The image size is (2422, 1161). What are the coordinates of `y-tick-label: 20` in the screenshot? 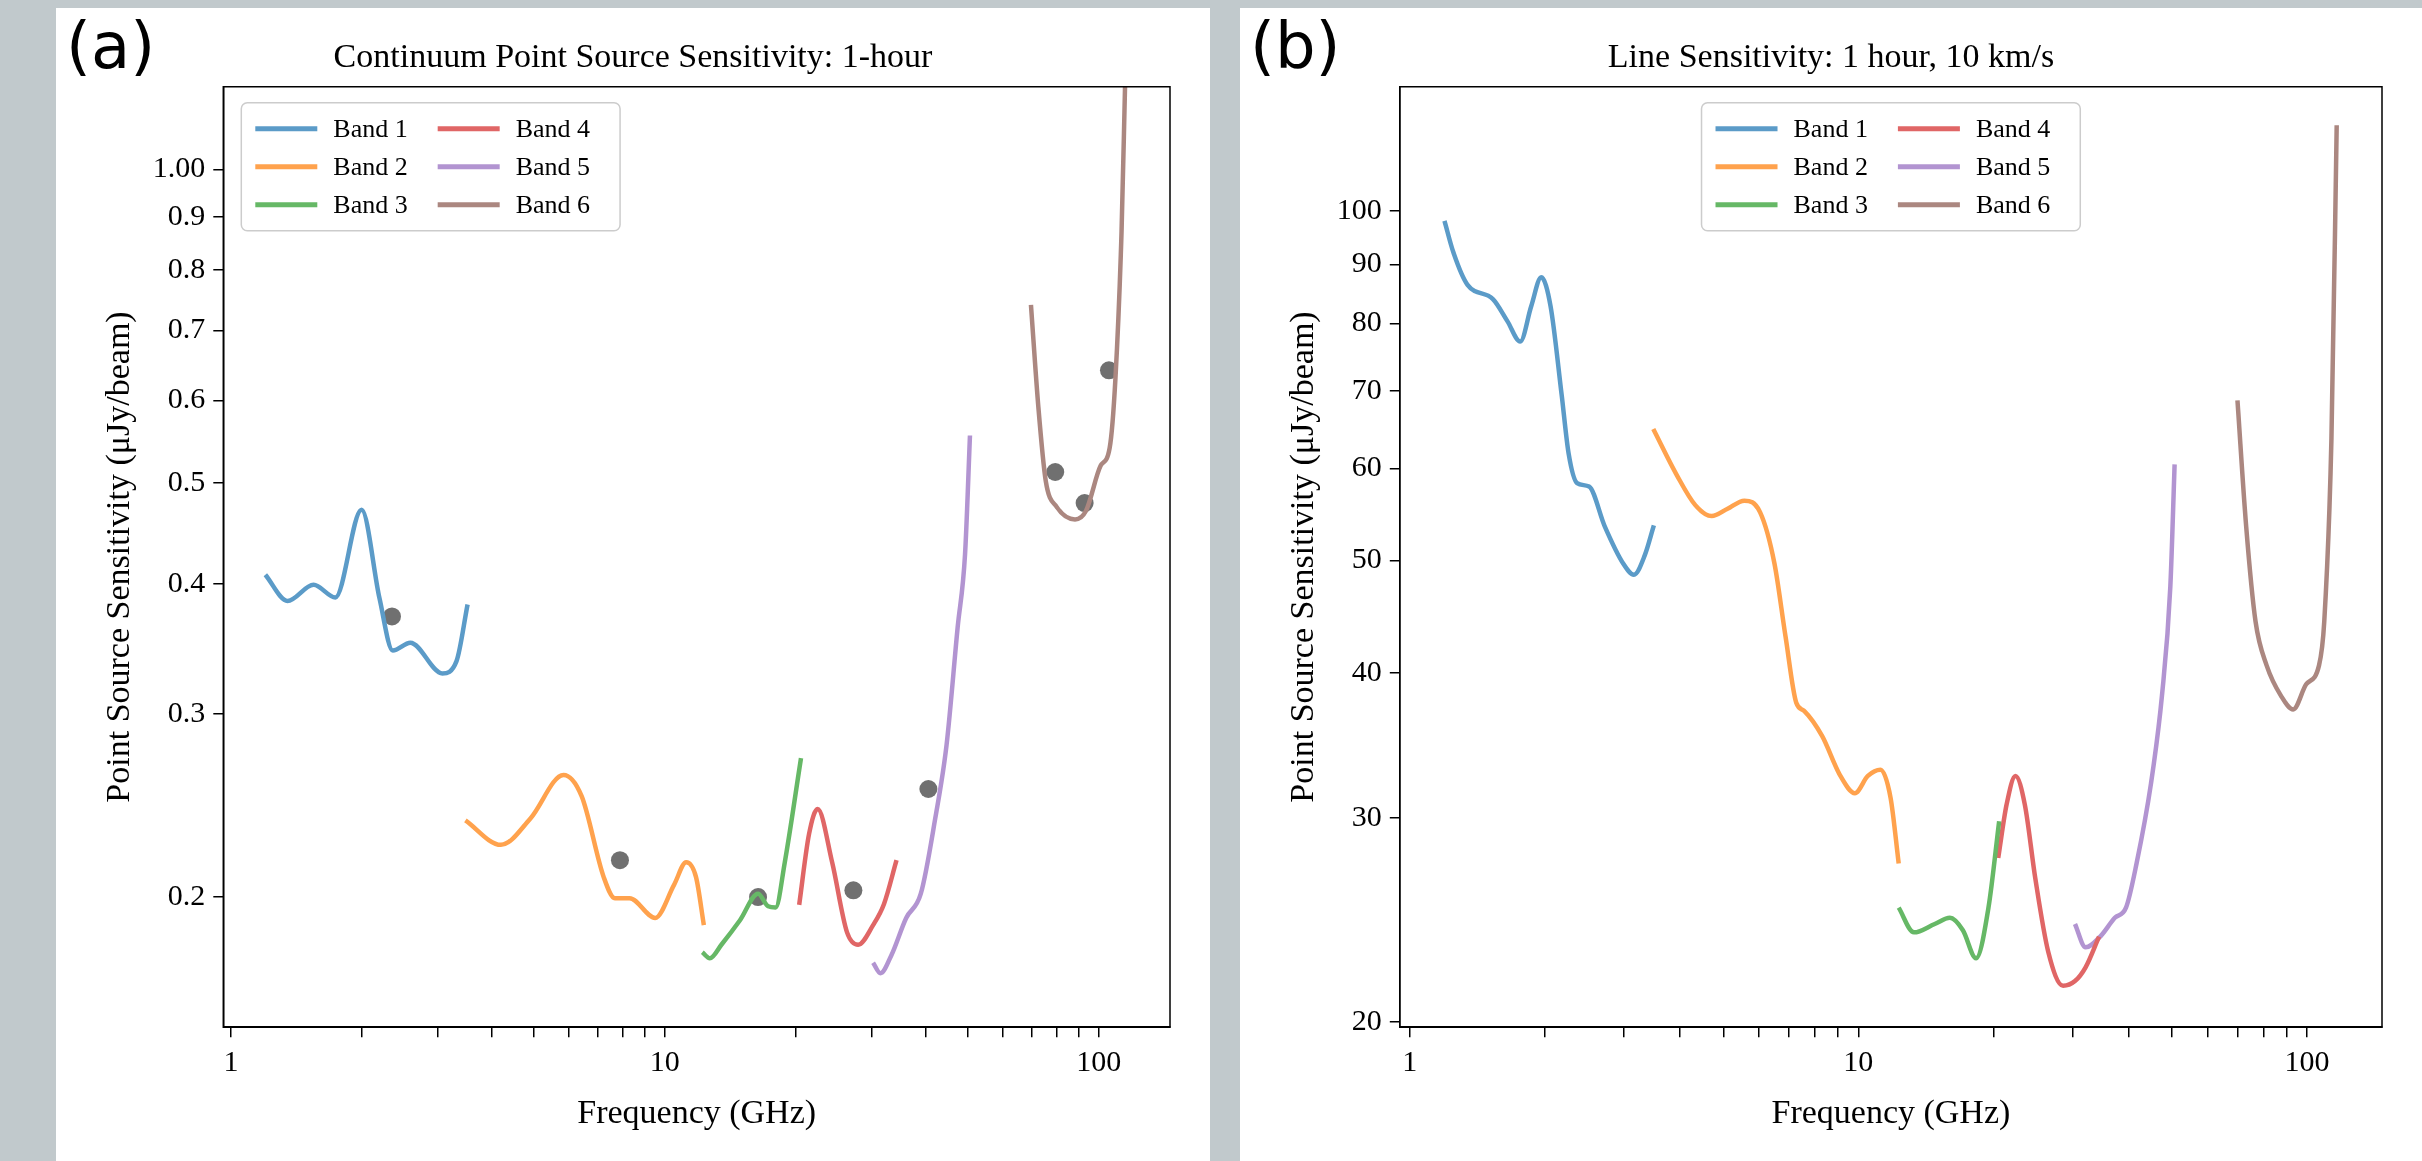 It's located at (1366, 1020).